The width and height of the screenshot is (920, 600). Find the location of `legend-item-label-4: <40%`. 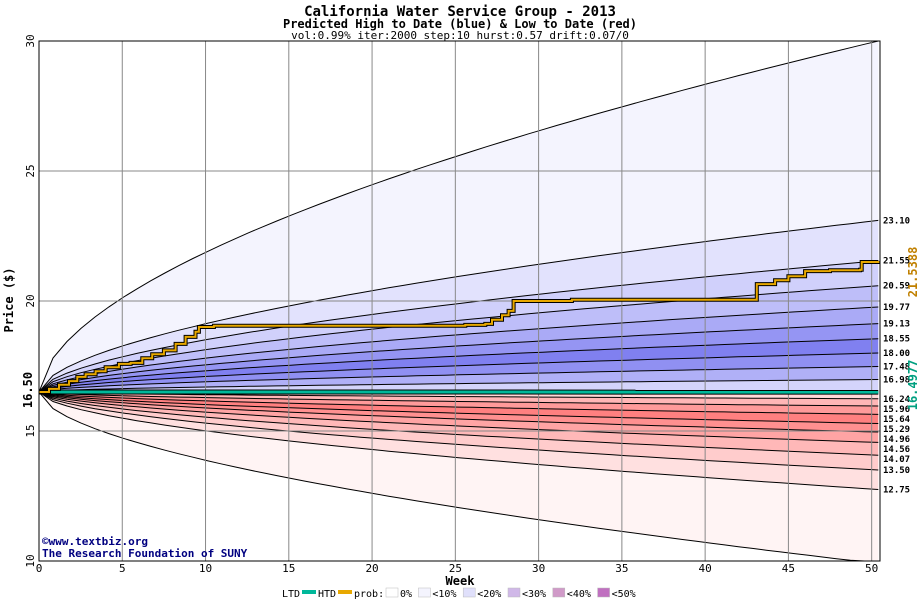

legend-item-label-4: <40% is located at coordinates (579, 594).